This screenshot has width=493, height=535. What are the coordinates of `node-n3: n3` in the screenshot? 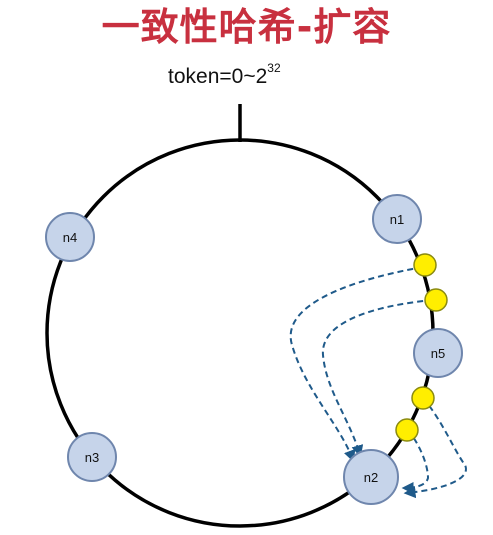 It's located at (92, 457).